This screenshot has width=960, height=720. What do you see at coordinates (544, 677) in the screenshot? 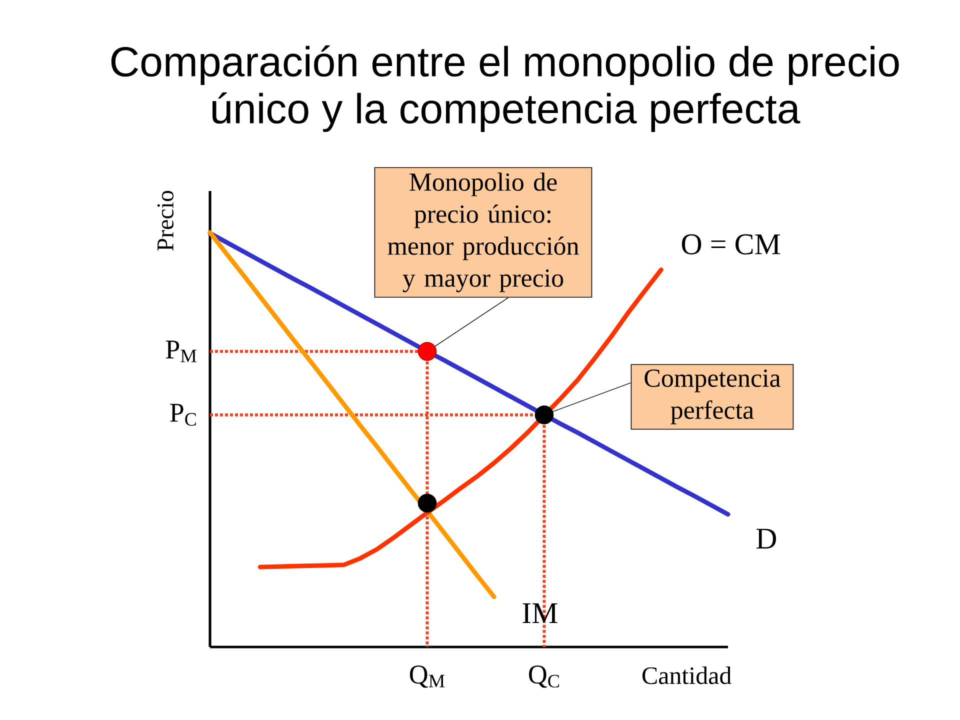
I see `x-tick-label: Q$_{C}$` at bounding box center [544, 677].